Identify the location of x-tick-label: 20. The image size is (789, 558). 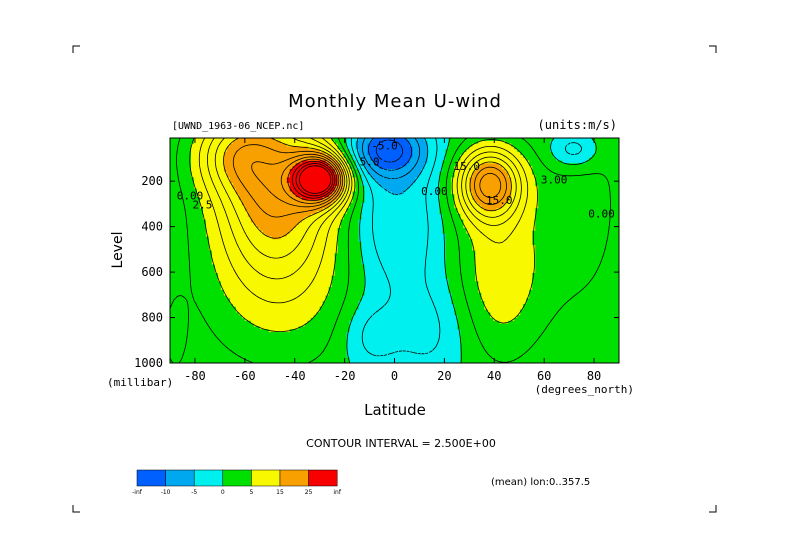
(444, 376).